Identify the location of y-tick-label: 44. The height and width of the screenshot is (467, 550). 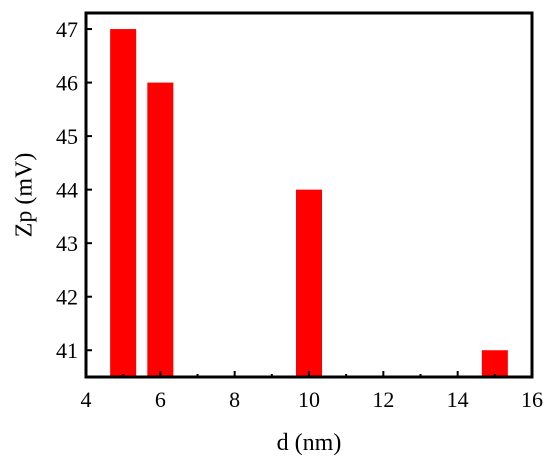
(67, 190).